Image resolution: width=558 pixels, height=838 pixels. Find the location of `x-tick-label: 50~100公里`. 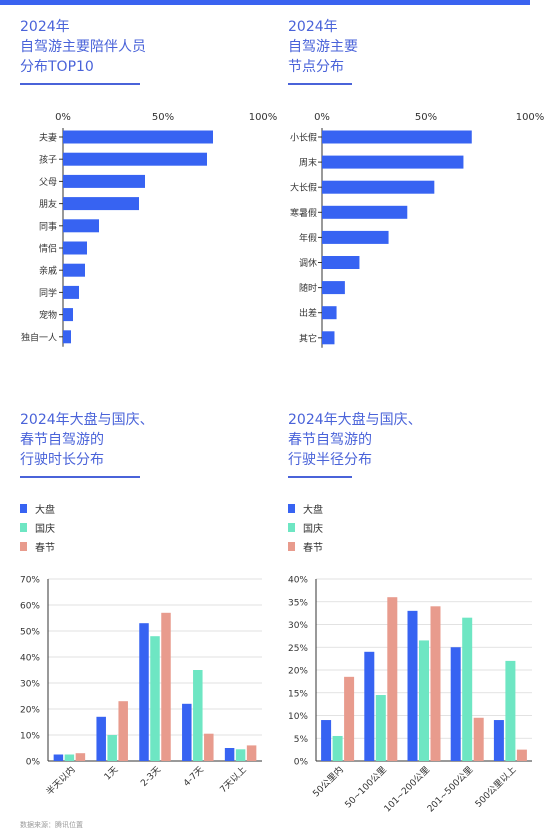

x-tick-label: 50~100公里 is located at coordinates (366, 787).